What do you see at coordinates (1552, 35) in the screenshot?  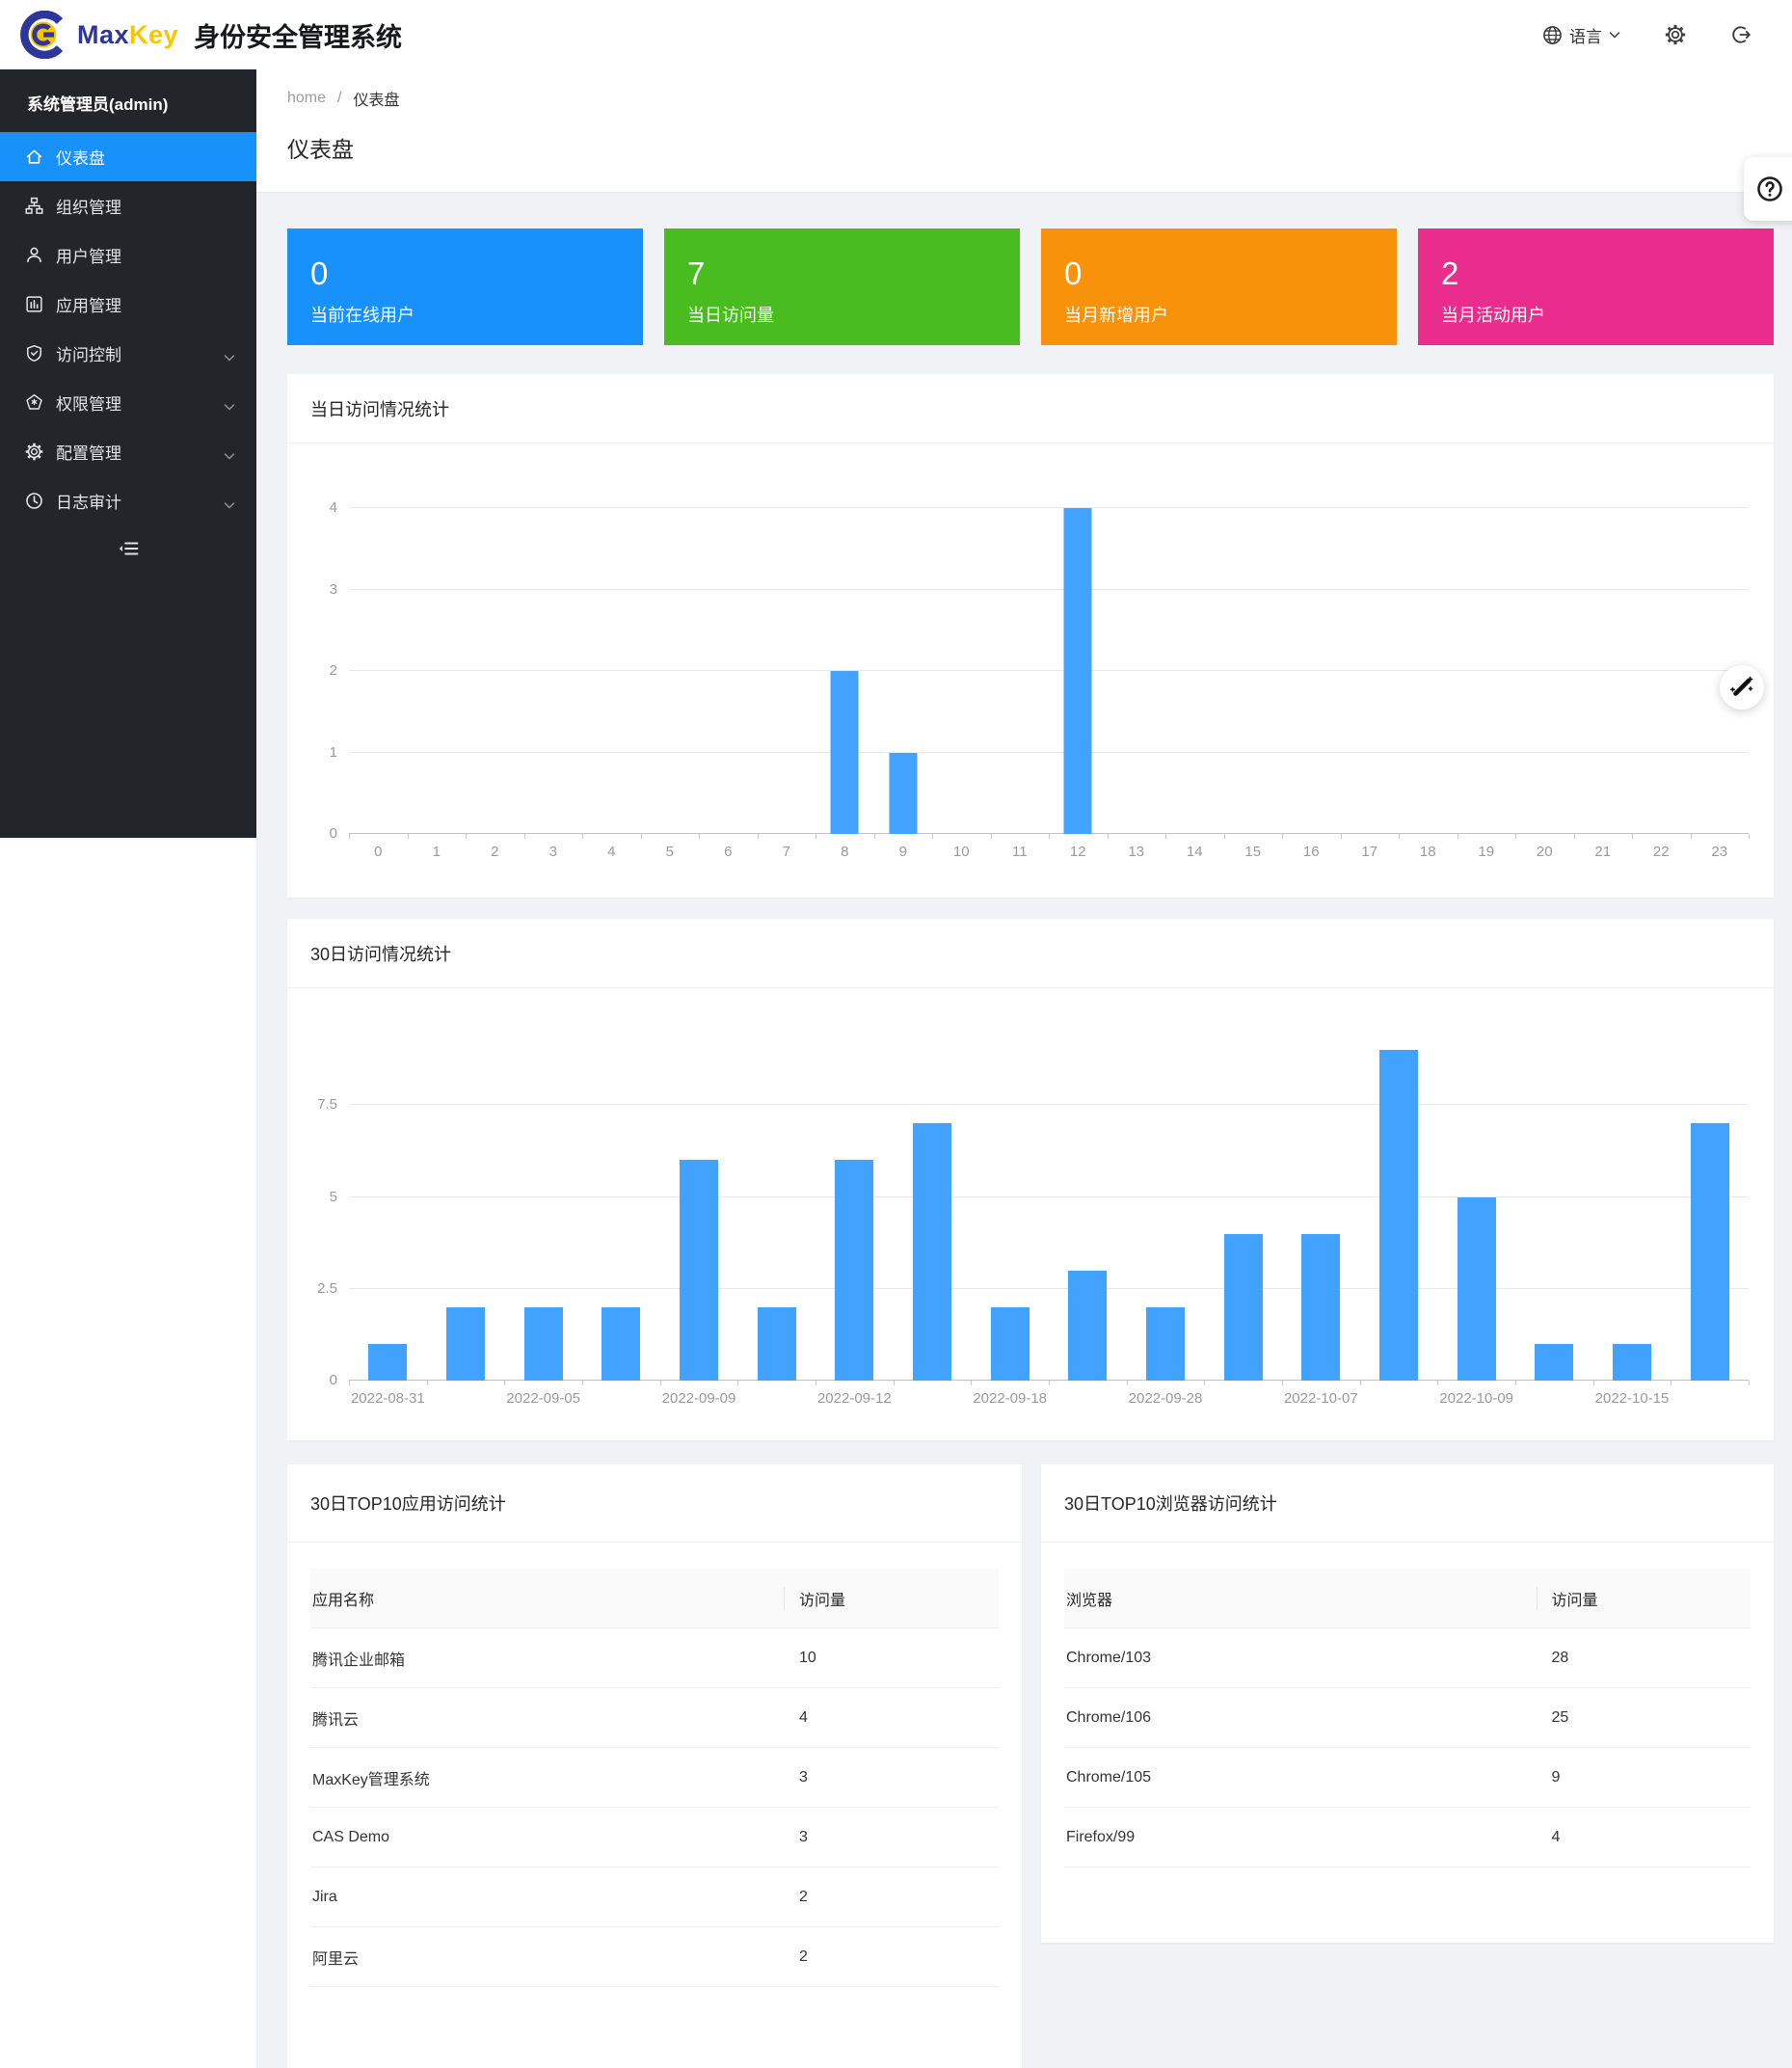 I see `globe-icon` at bounding box center [1552, 35].